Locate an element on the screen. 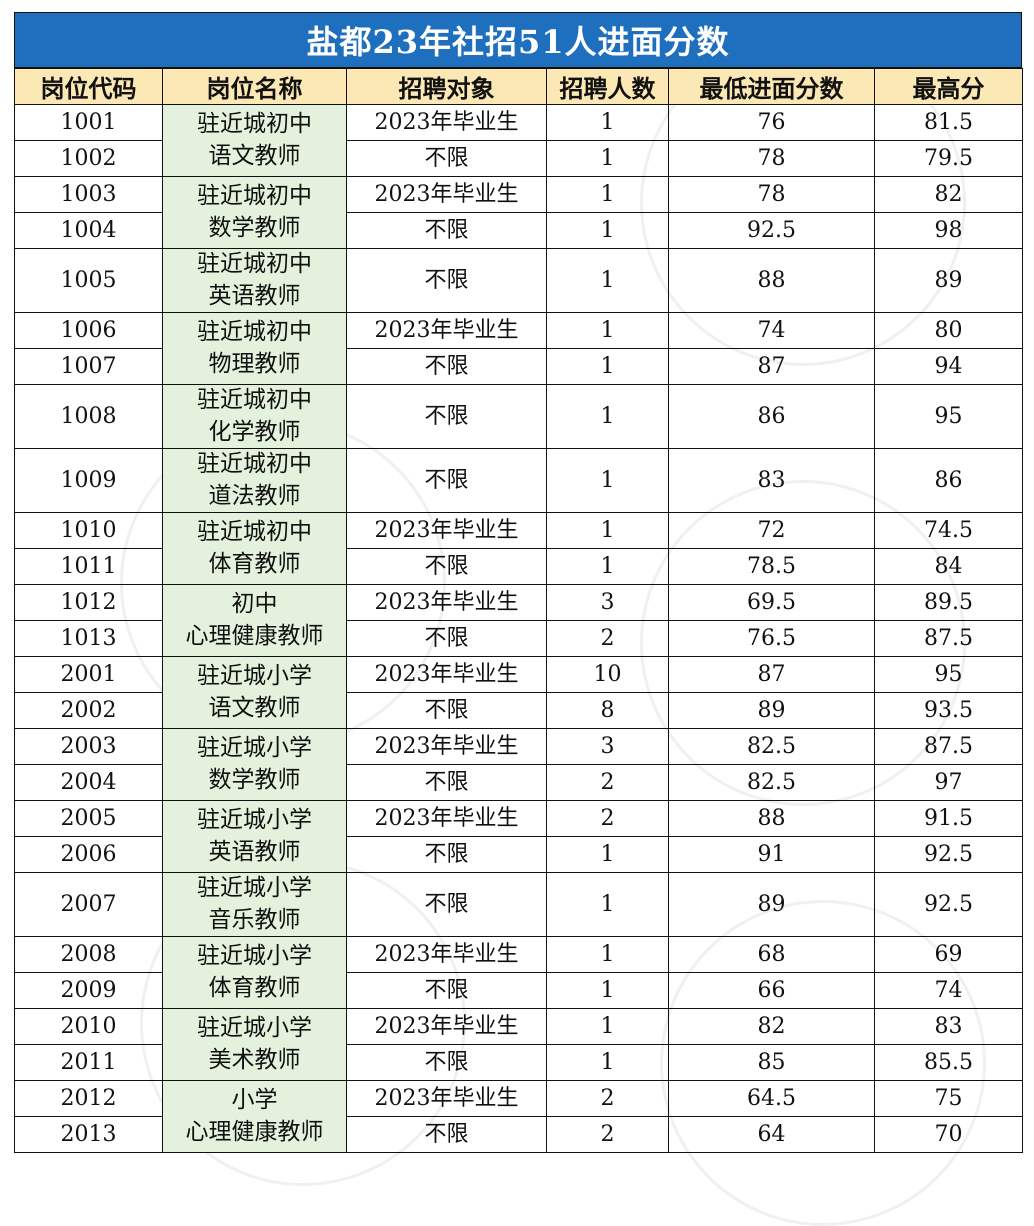  cell-code: 1004 is located at coordinates (88, 230).